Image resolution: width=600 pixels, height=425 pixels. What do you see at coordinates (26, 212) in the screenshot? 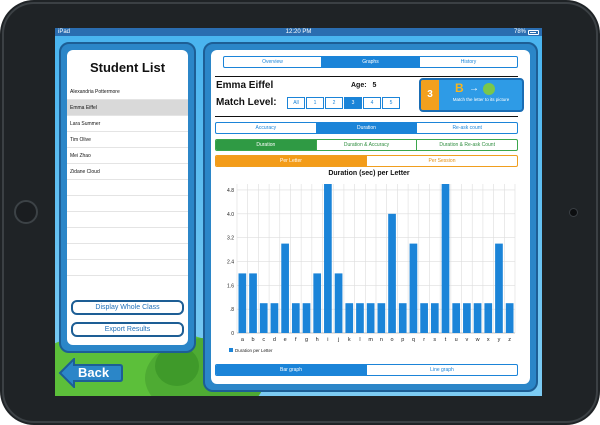
I see `home-button` at bounding box center [26, 212].